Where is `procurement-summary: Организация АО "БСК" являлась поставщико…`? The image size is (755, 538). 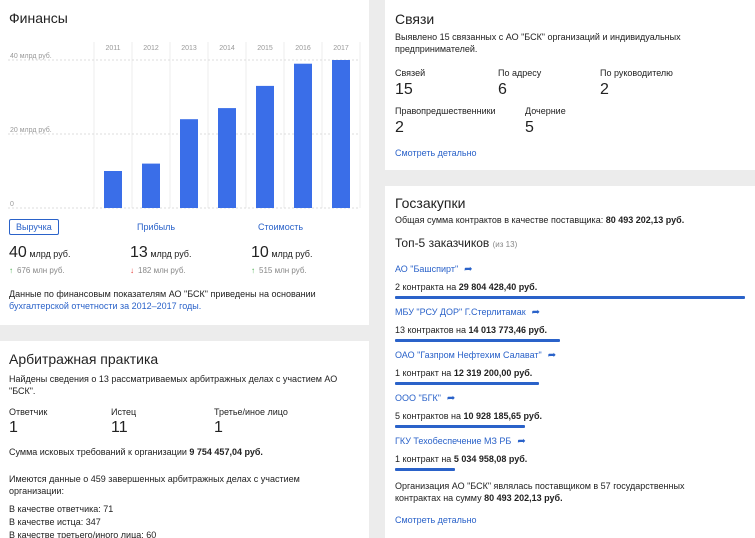 procurement-summary: Организация АО "БСК" являлась поставщико… is located at coordinates (555, 492).